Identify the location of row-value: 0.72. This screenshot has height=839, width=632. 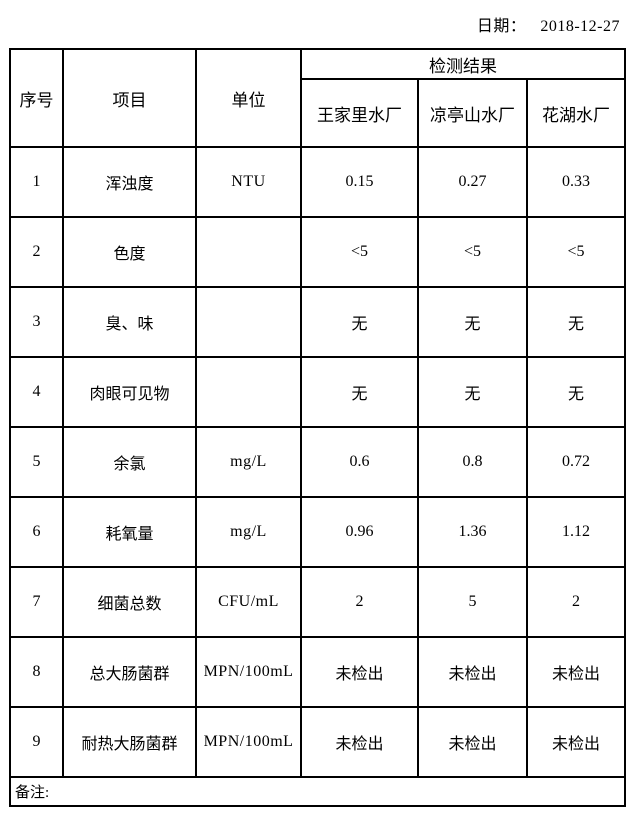
(576, 462).